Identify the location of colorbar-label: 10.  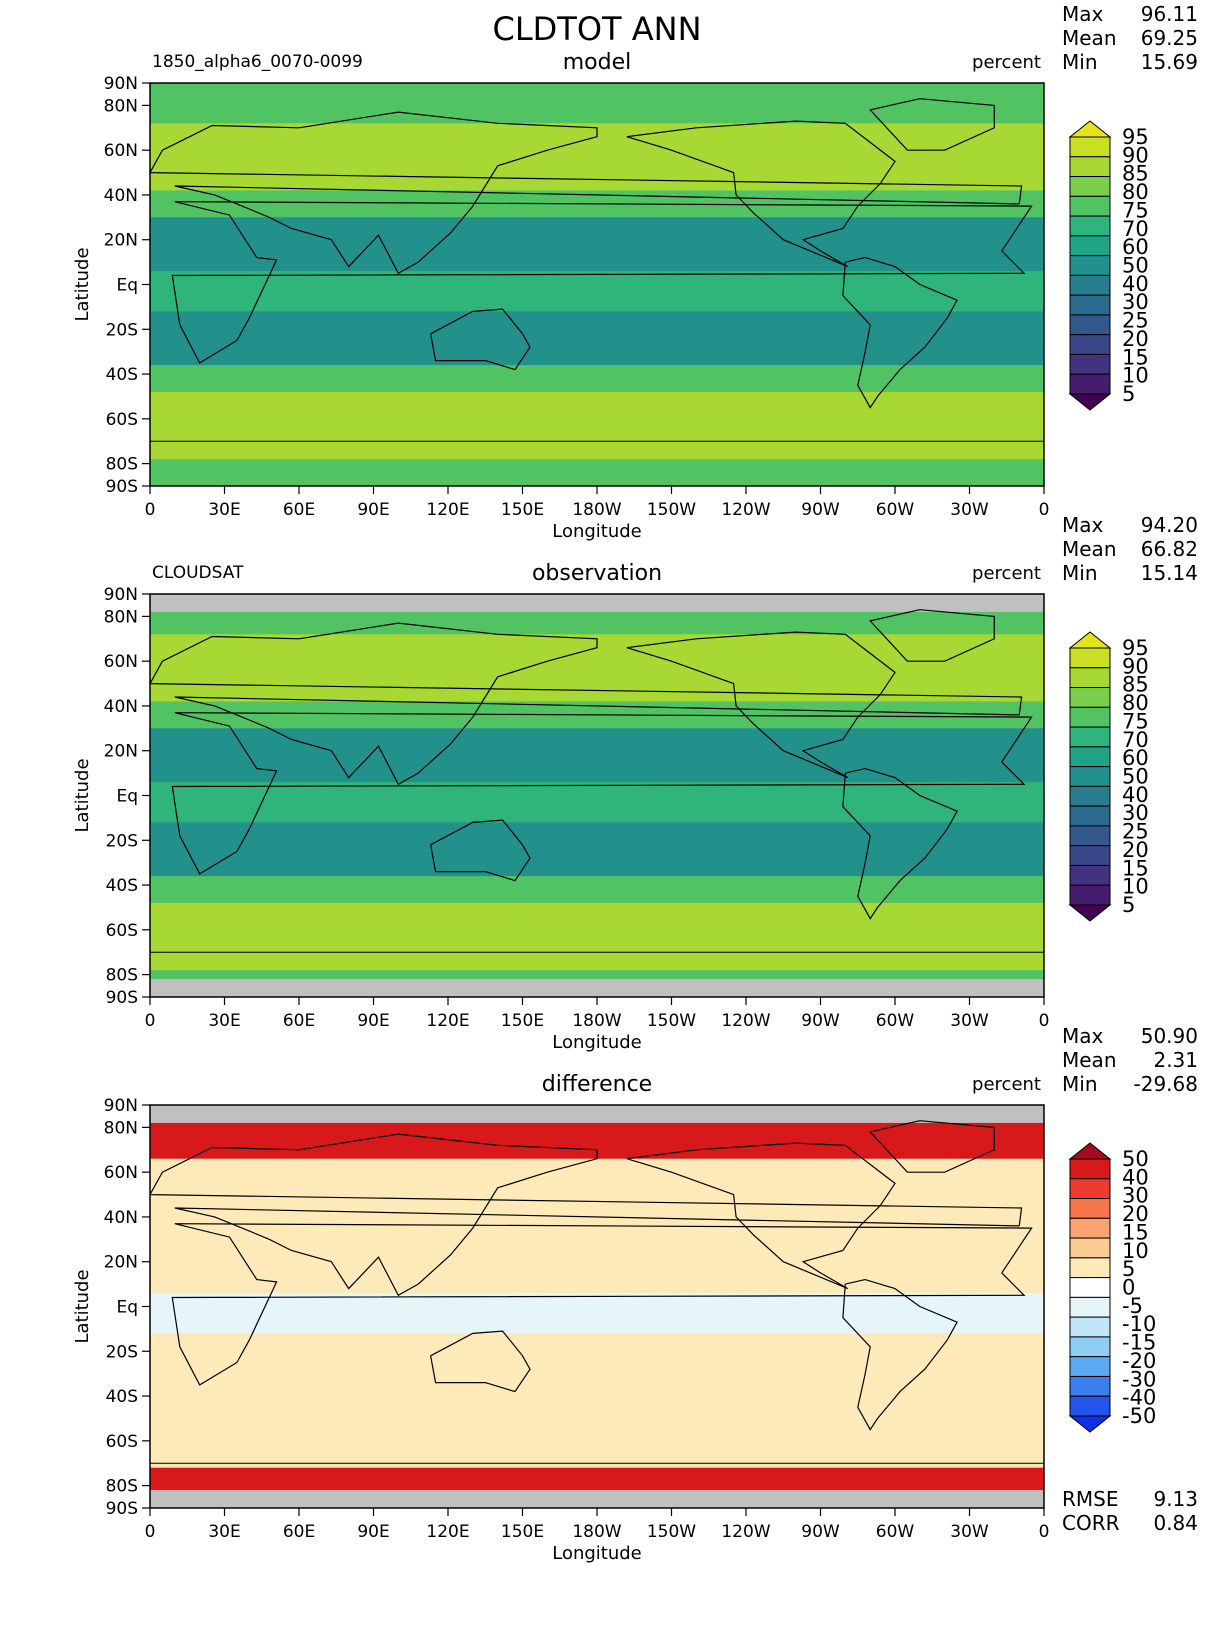
(1135, 1251).